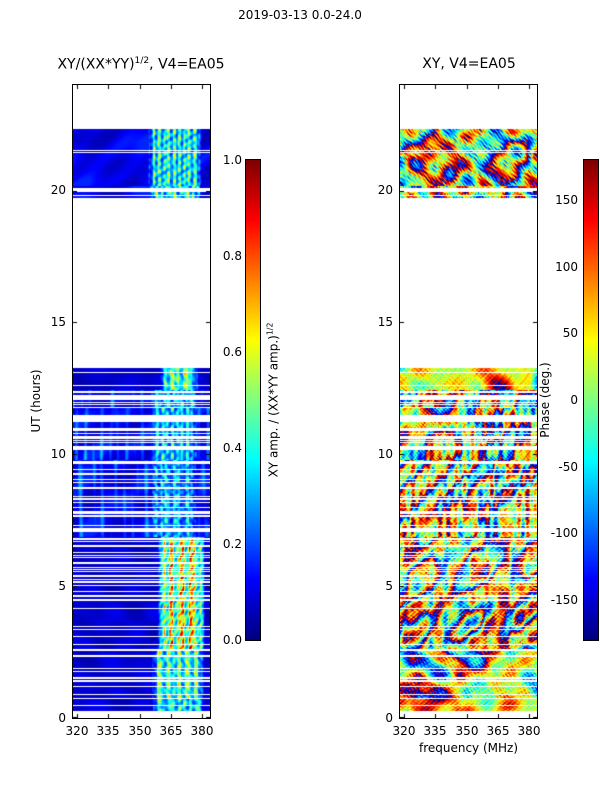  Describe the element at coordinates (566, 267) in the screenshot. I see `right-colorbar-tick-label: 100` at that location.